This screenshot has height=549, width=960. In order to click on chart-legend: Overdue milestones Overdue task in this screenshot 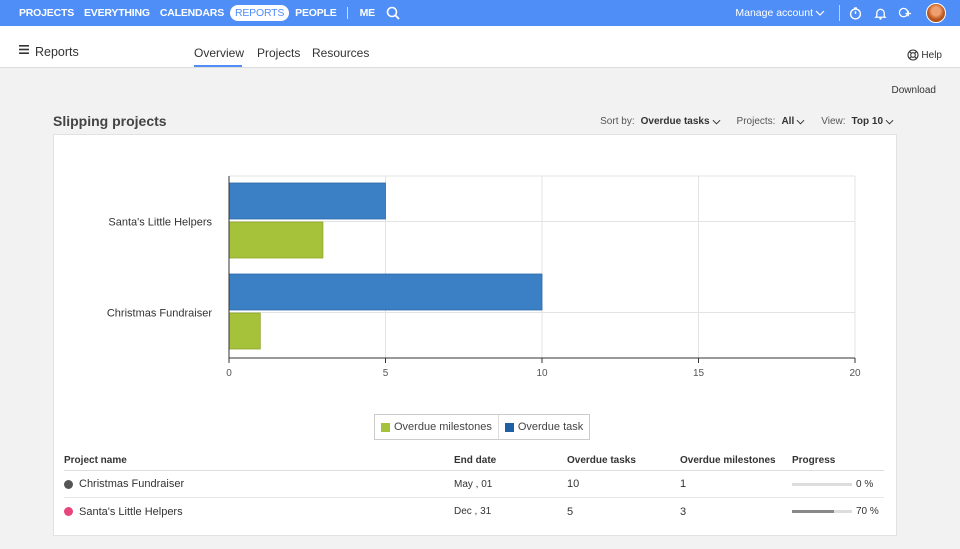, I will do `click(482, 427)`.